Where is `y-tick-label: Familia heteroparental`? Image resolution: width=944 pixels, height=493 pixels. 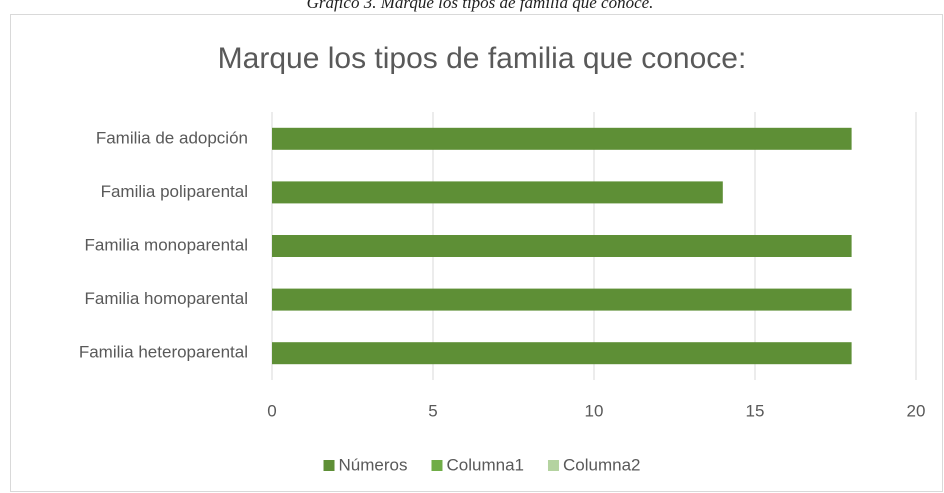 y-tick-label: Familia heteroparental is located at coordinates (163, 352).